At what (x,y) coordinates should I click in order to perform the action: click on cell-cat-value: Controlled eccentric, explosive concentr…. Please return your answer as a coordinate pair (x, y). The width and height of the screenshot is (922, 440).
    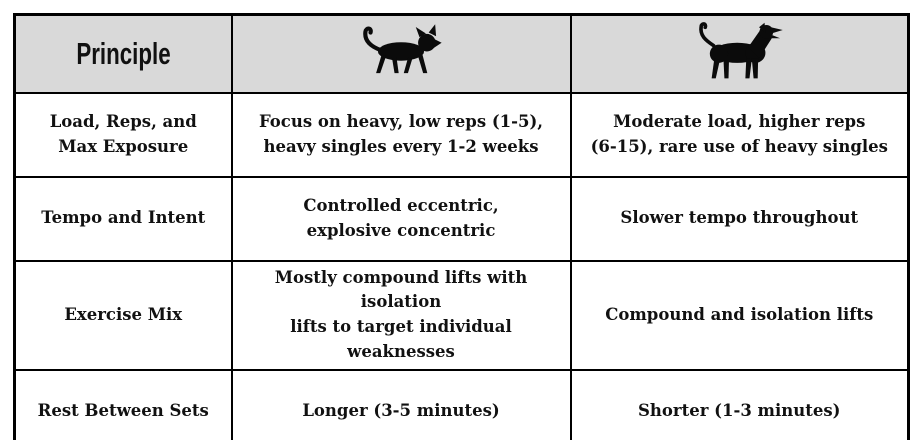
    Looking at the image, I should click on (401, 218).